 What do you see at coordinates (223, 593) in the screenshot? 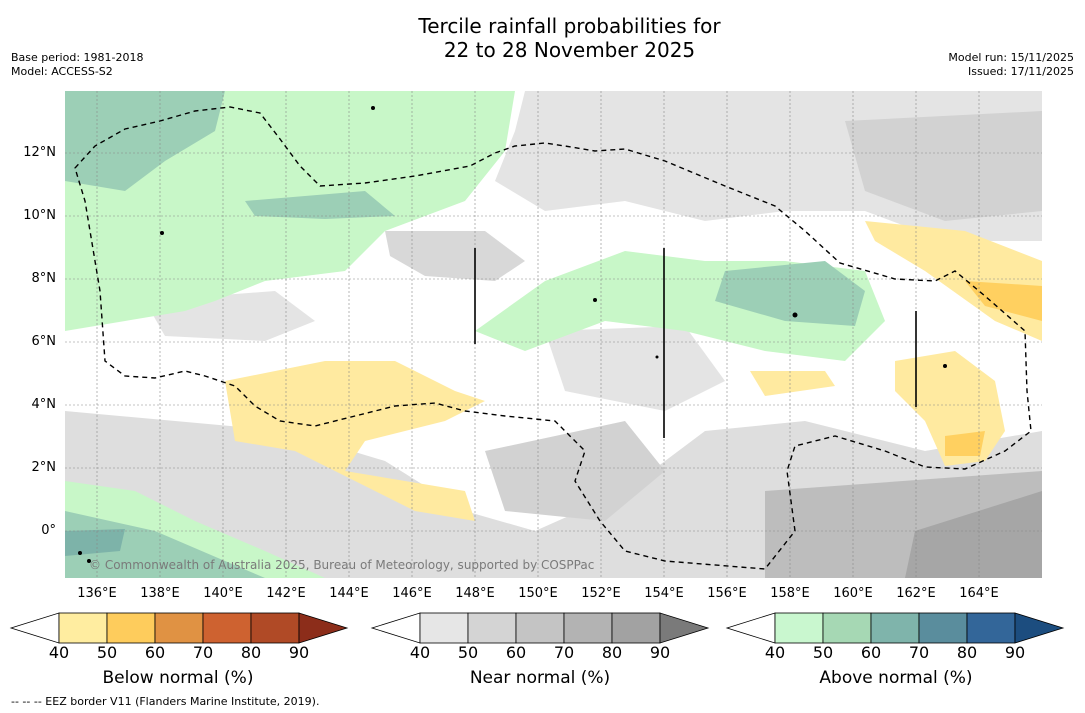
I see `lon-label-140e: 140°E` at bounding box center [223, 593].